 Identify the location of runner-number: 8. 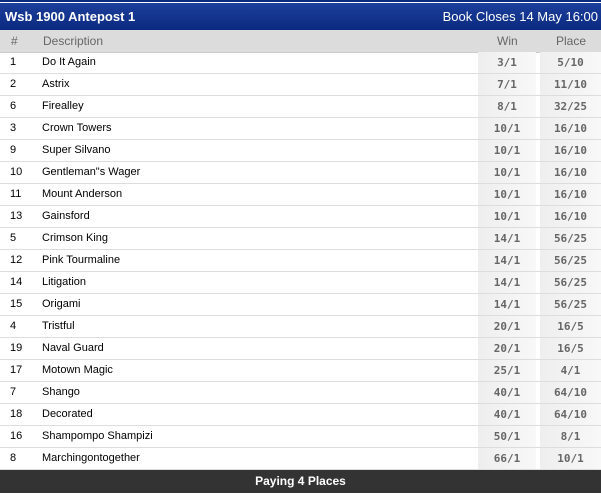
(13, 458).